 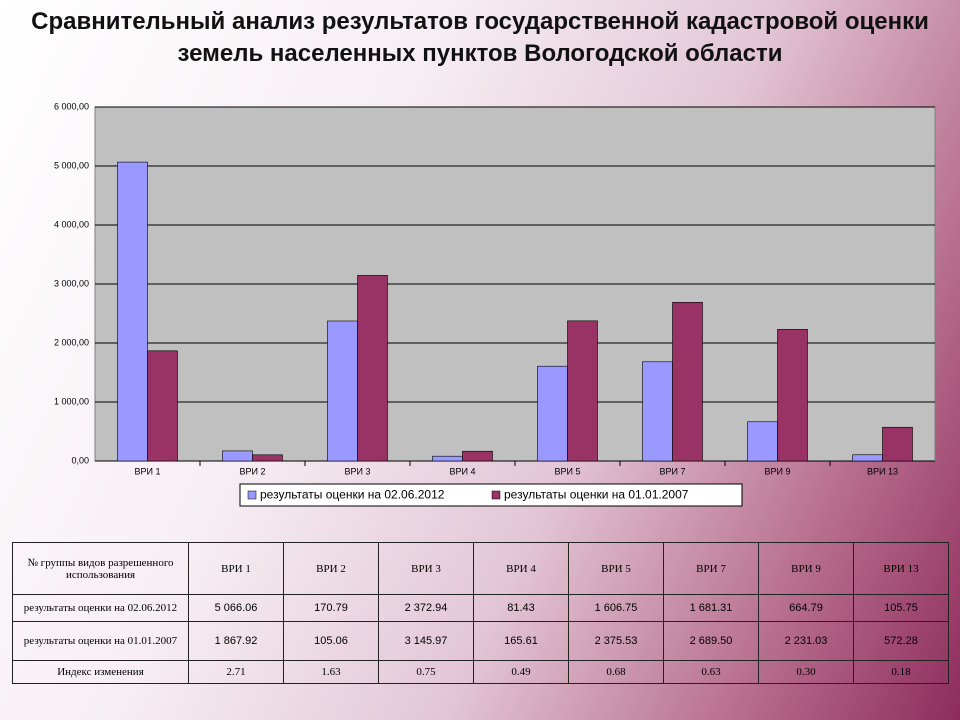 I want to click on legend-label: результаты оценки на 02.06.2012, so click(x=352, y=495).